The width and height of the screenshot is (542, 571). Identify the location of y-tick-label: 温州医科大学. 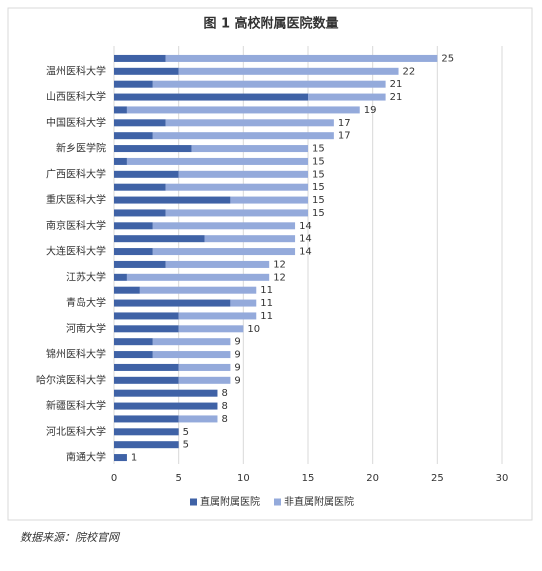
(76, 70).